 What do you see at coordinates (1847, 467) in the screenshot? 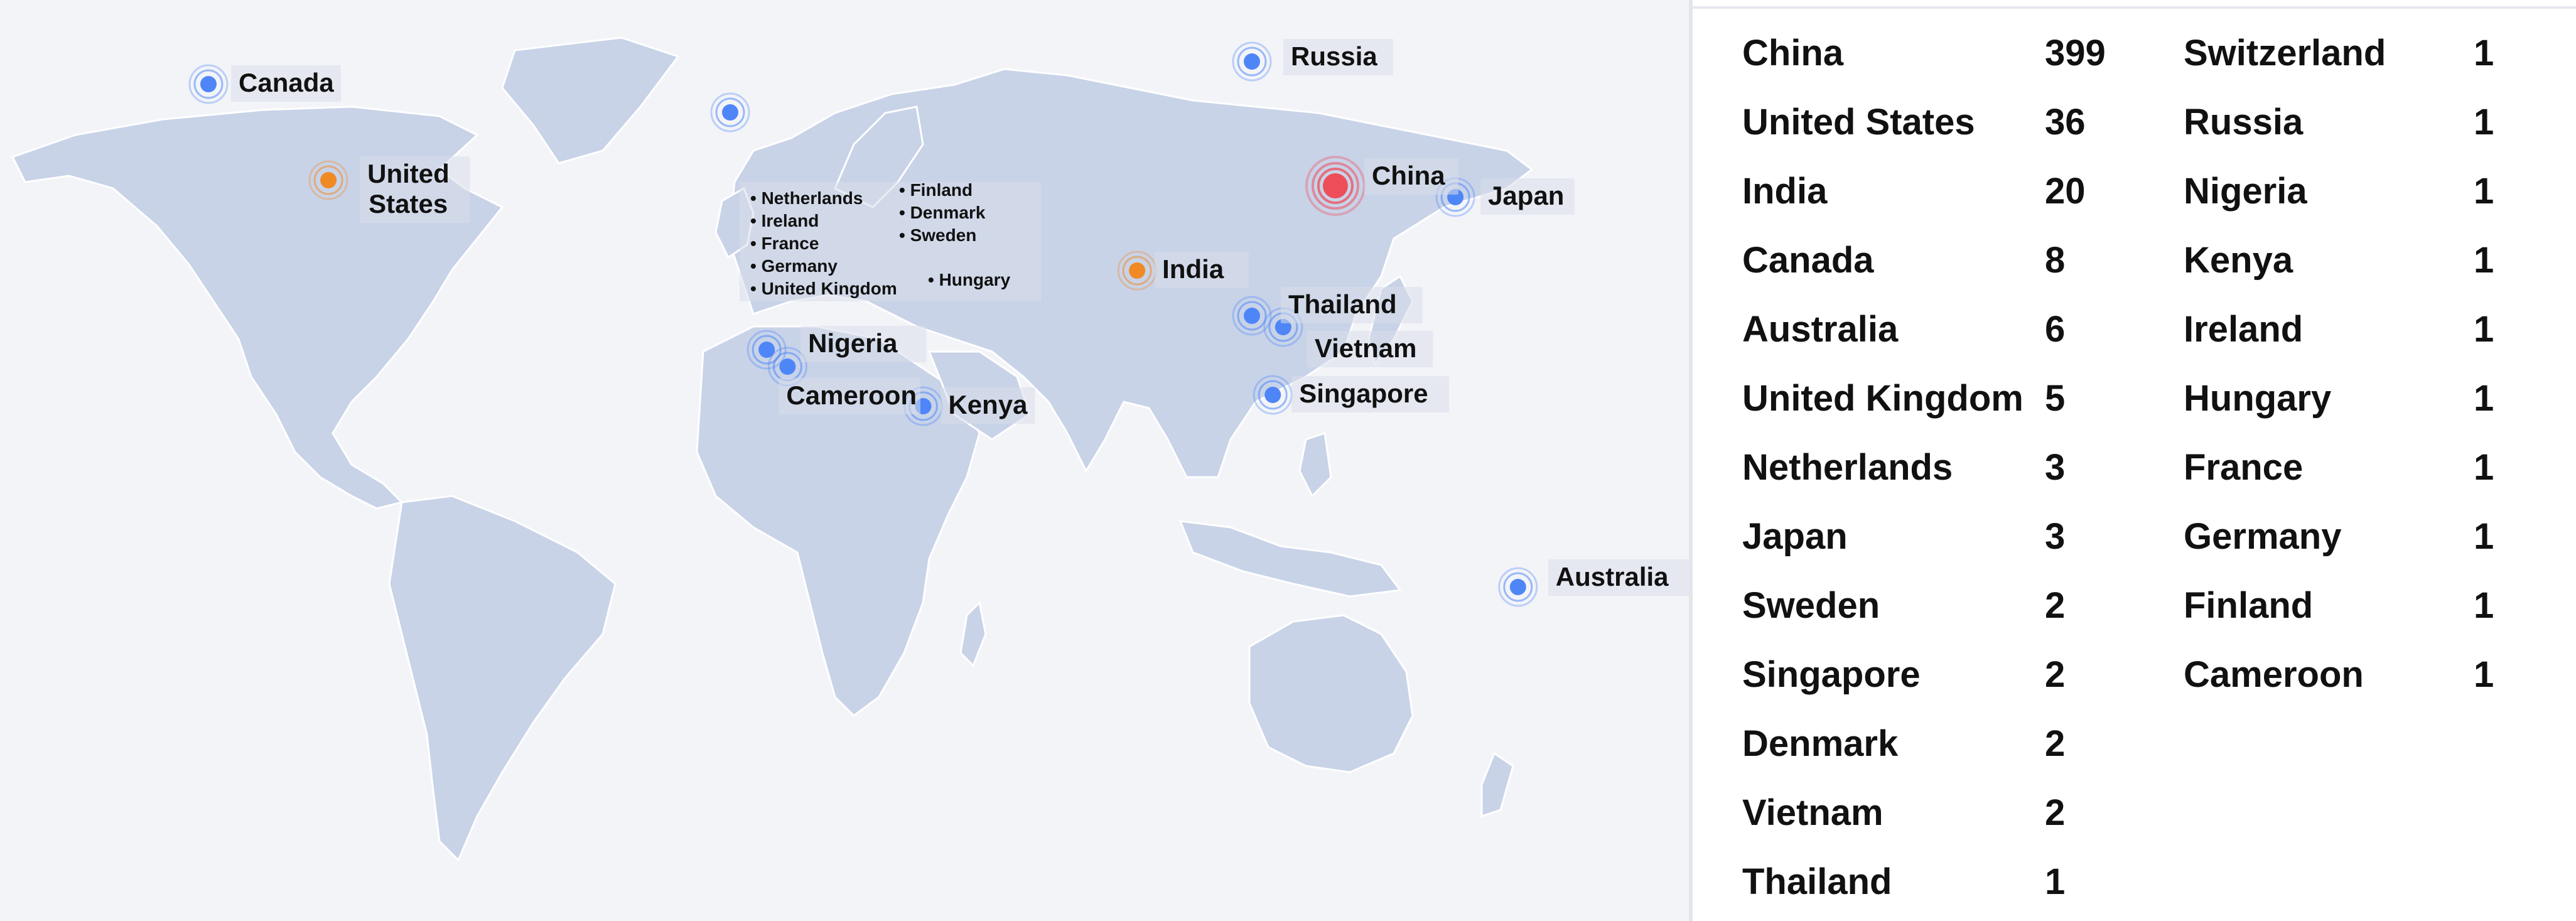
I see `country-name: Netherlands` at bounding box center [1847, 467].